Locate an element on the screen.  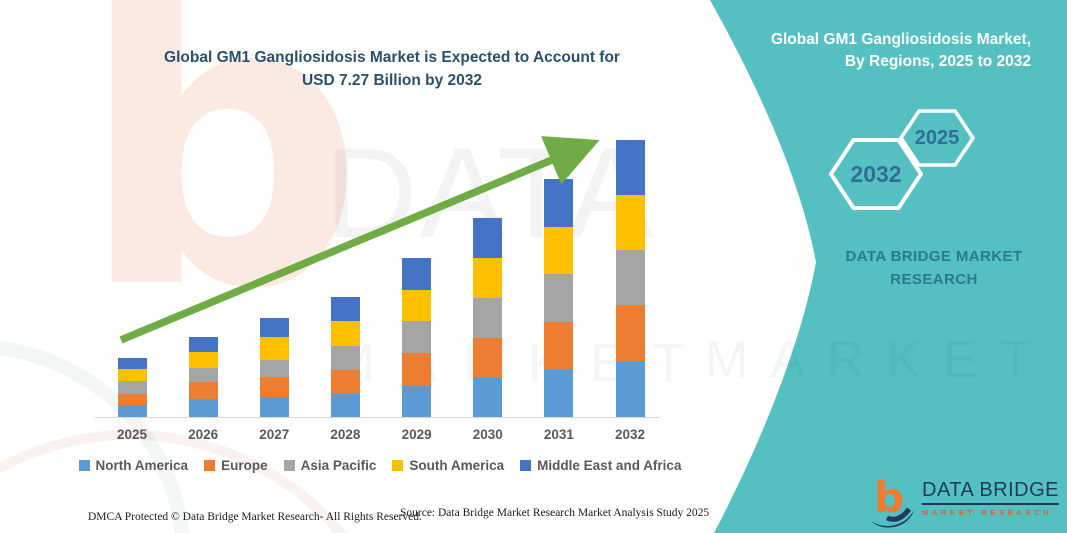
panel-brand-line2: RESEARCH is located at coordinates (934, 279).